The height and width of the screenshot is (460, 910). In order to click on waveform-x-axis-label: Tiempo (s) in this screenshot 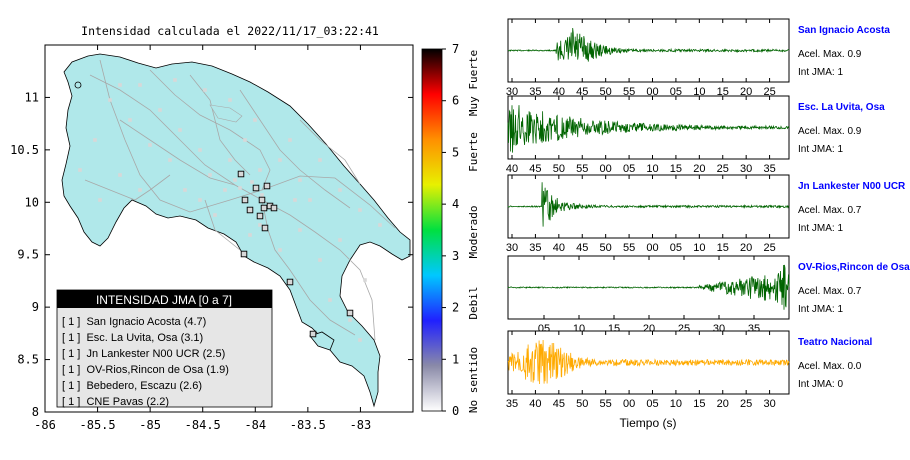, I will do `click(648, 423)`.